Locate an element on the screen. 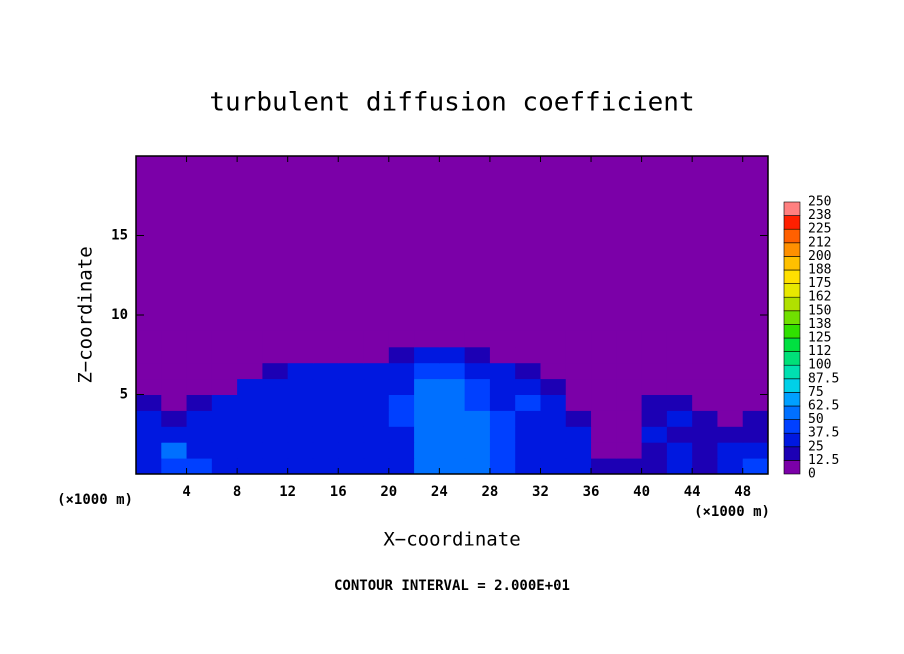 The width and height of the screenshot is (904, 654). colorbar-label: 238 is located at coordinates (819, 215).